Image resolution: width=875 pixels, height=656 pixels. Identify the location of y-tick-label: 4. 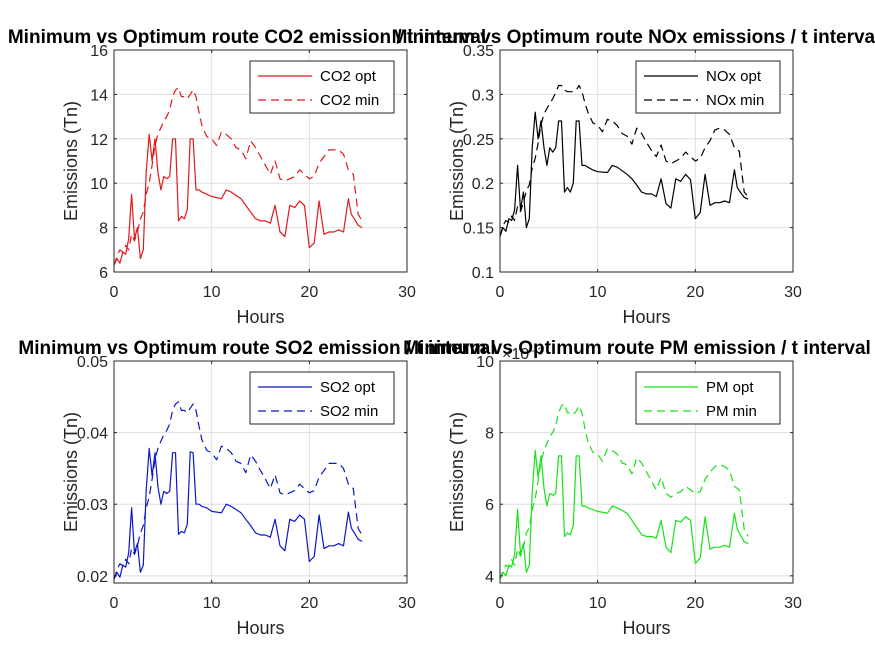
(489, 577).